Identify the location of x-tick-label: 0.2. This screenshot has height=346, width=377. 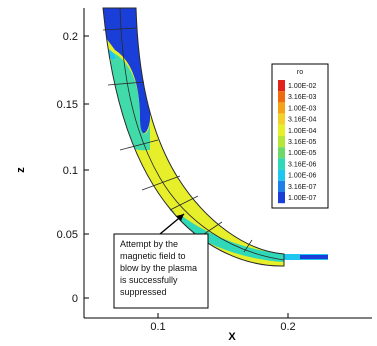
(287, 327).